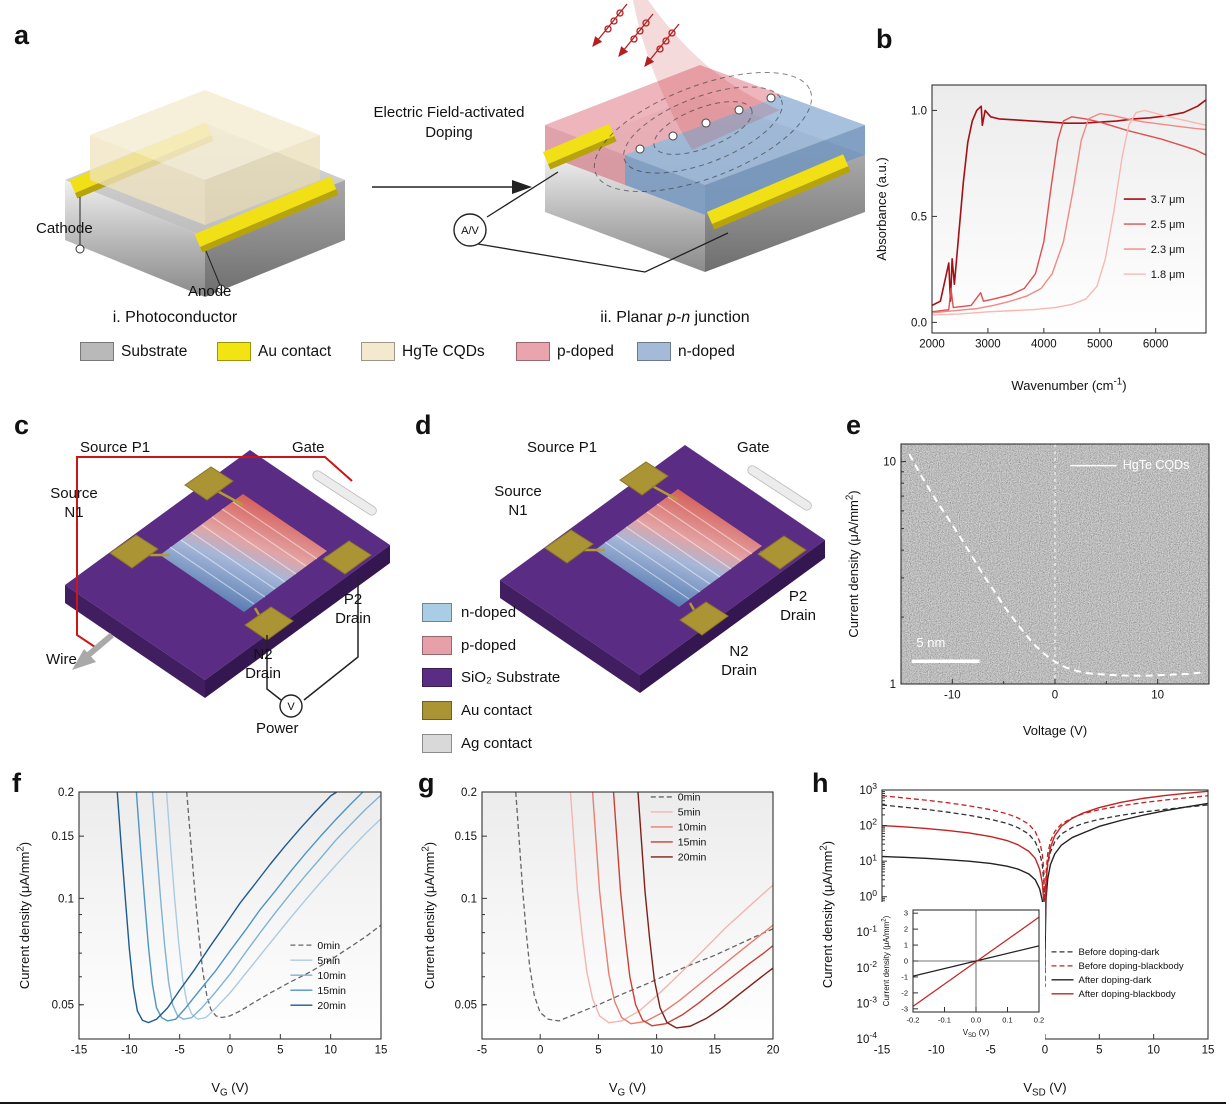  Describe the element at coordinates (449, 123) in the screenshot. I see `doping-arrow-text: Electric Field-activated Doping` at that location.